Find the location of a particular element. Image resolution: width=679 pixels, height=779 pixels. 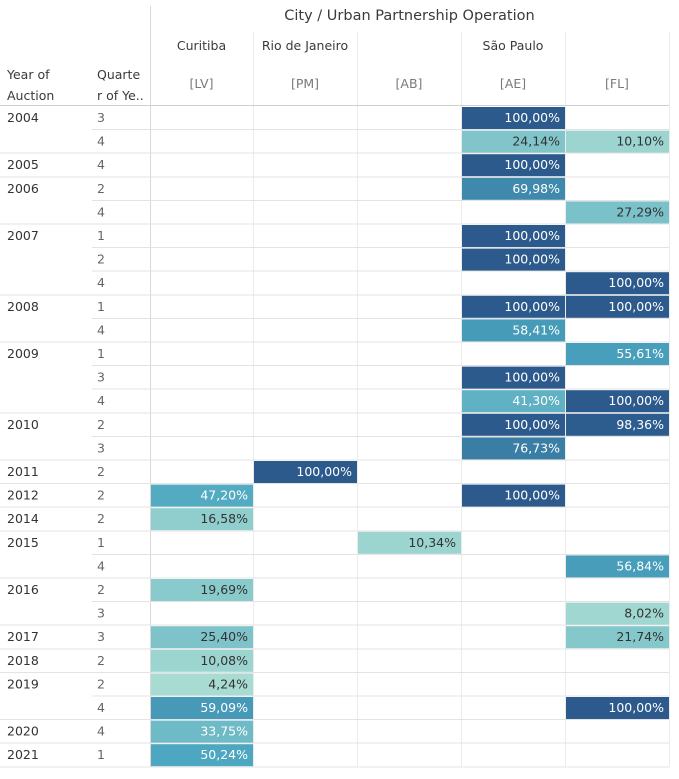

cell-value-label: 50,24% is located at coordinates (224, 754).